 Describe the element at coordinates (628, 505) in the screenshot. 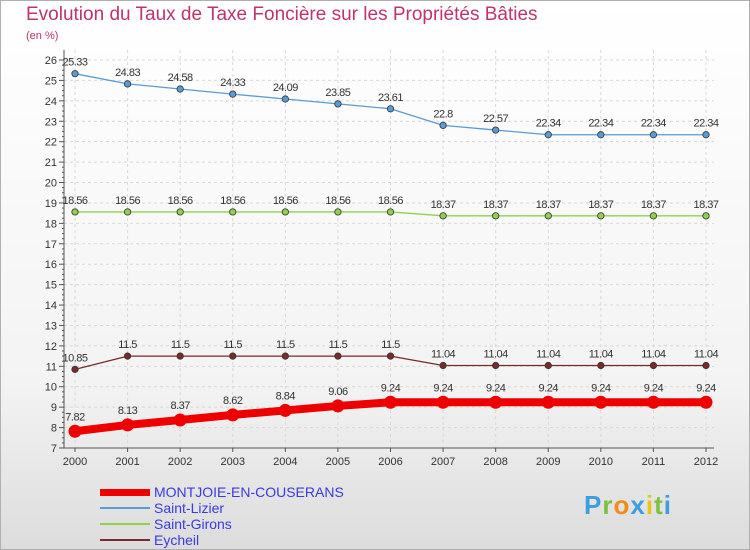

I see `proxiti-logo: Proxiti` at that location.